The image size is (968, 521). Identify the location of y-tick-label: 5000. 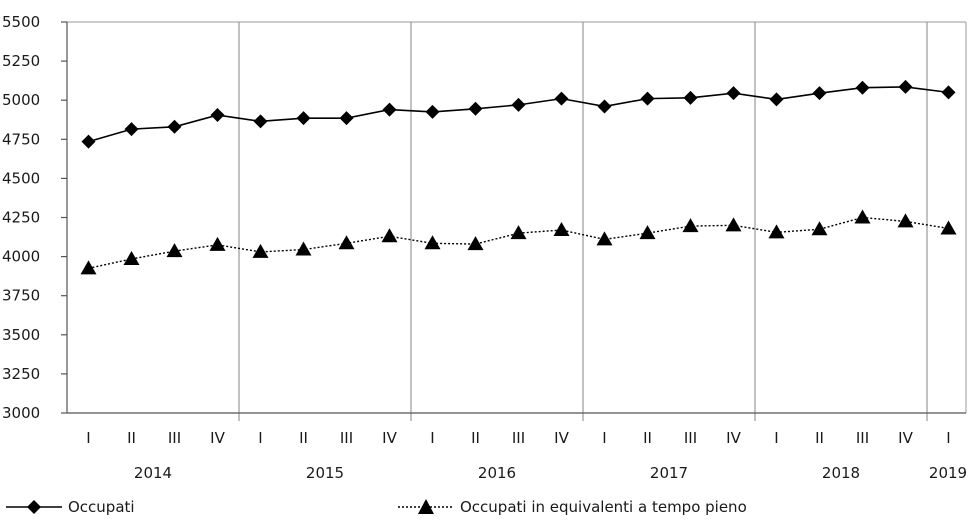
(21, 100).